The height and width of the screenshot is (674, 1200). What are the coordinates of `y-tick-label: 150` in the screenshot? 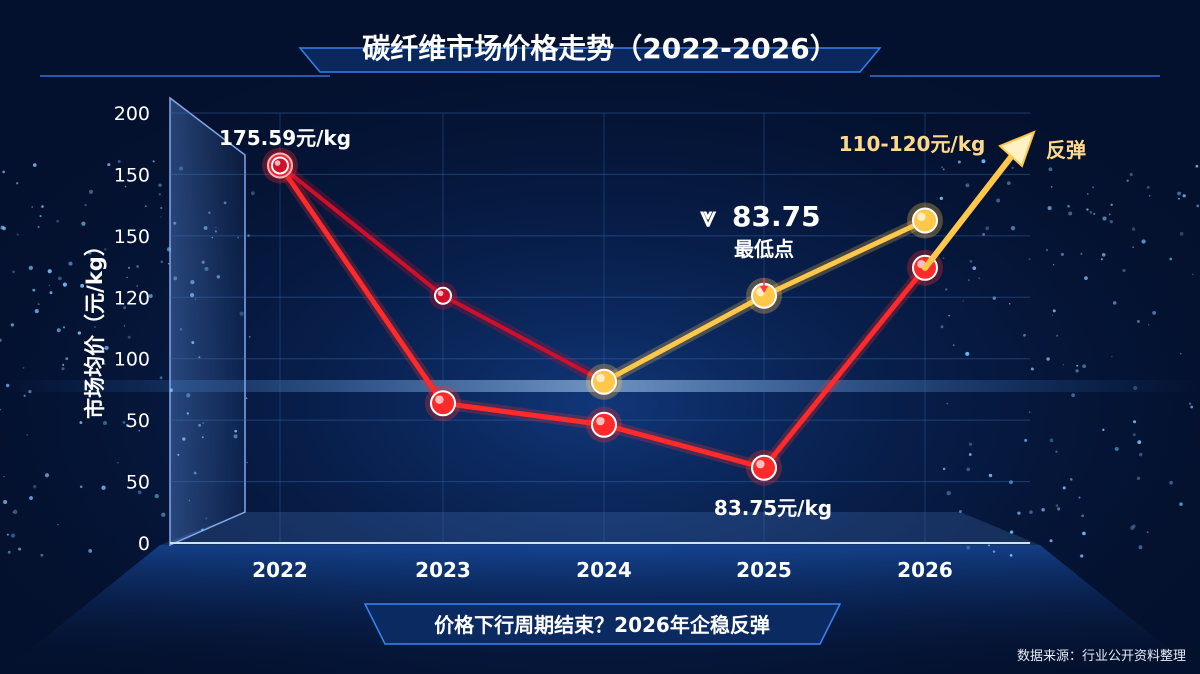 It's located at (132, 175).